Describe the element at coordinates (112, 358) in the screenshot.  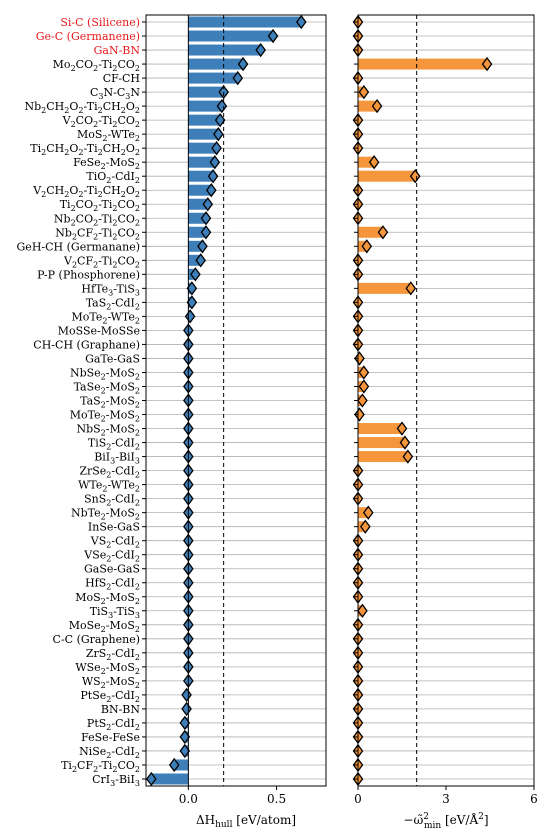
I see `category-label: GaTe-GaS` at that location.